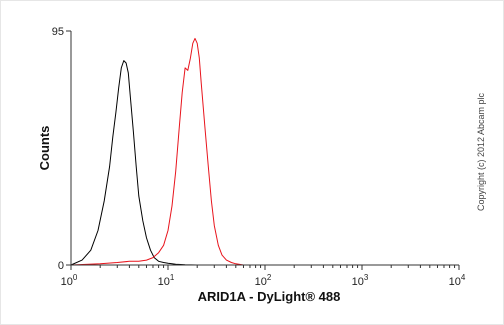 This screenshot has width=504, height=325. Describe the element at coordinates (58, 32) in the screenshot. I see `y-tick-label: 95` at that location.